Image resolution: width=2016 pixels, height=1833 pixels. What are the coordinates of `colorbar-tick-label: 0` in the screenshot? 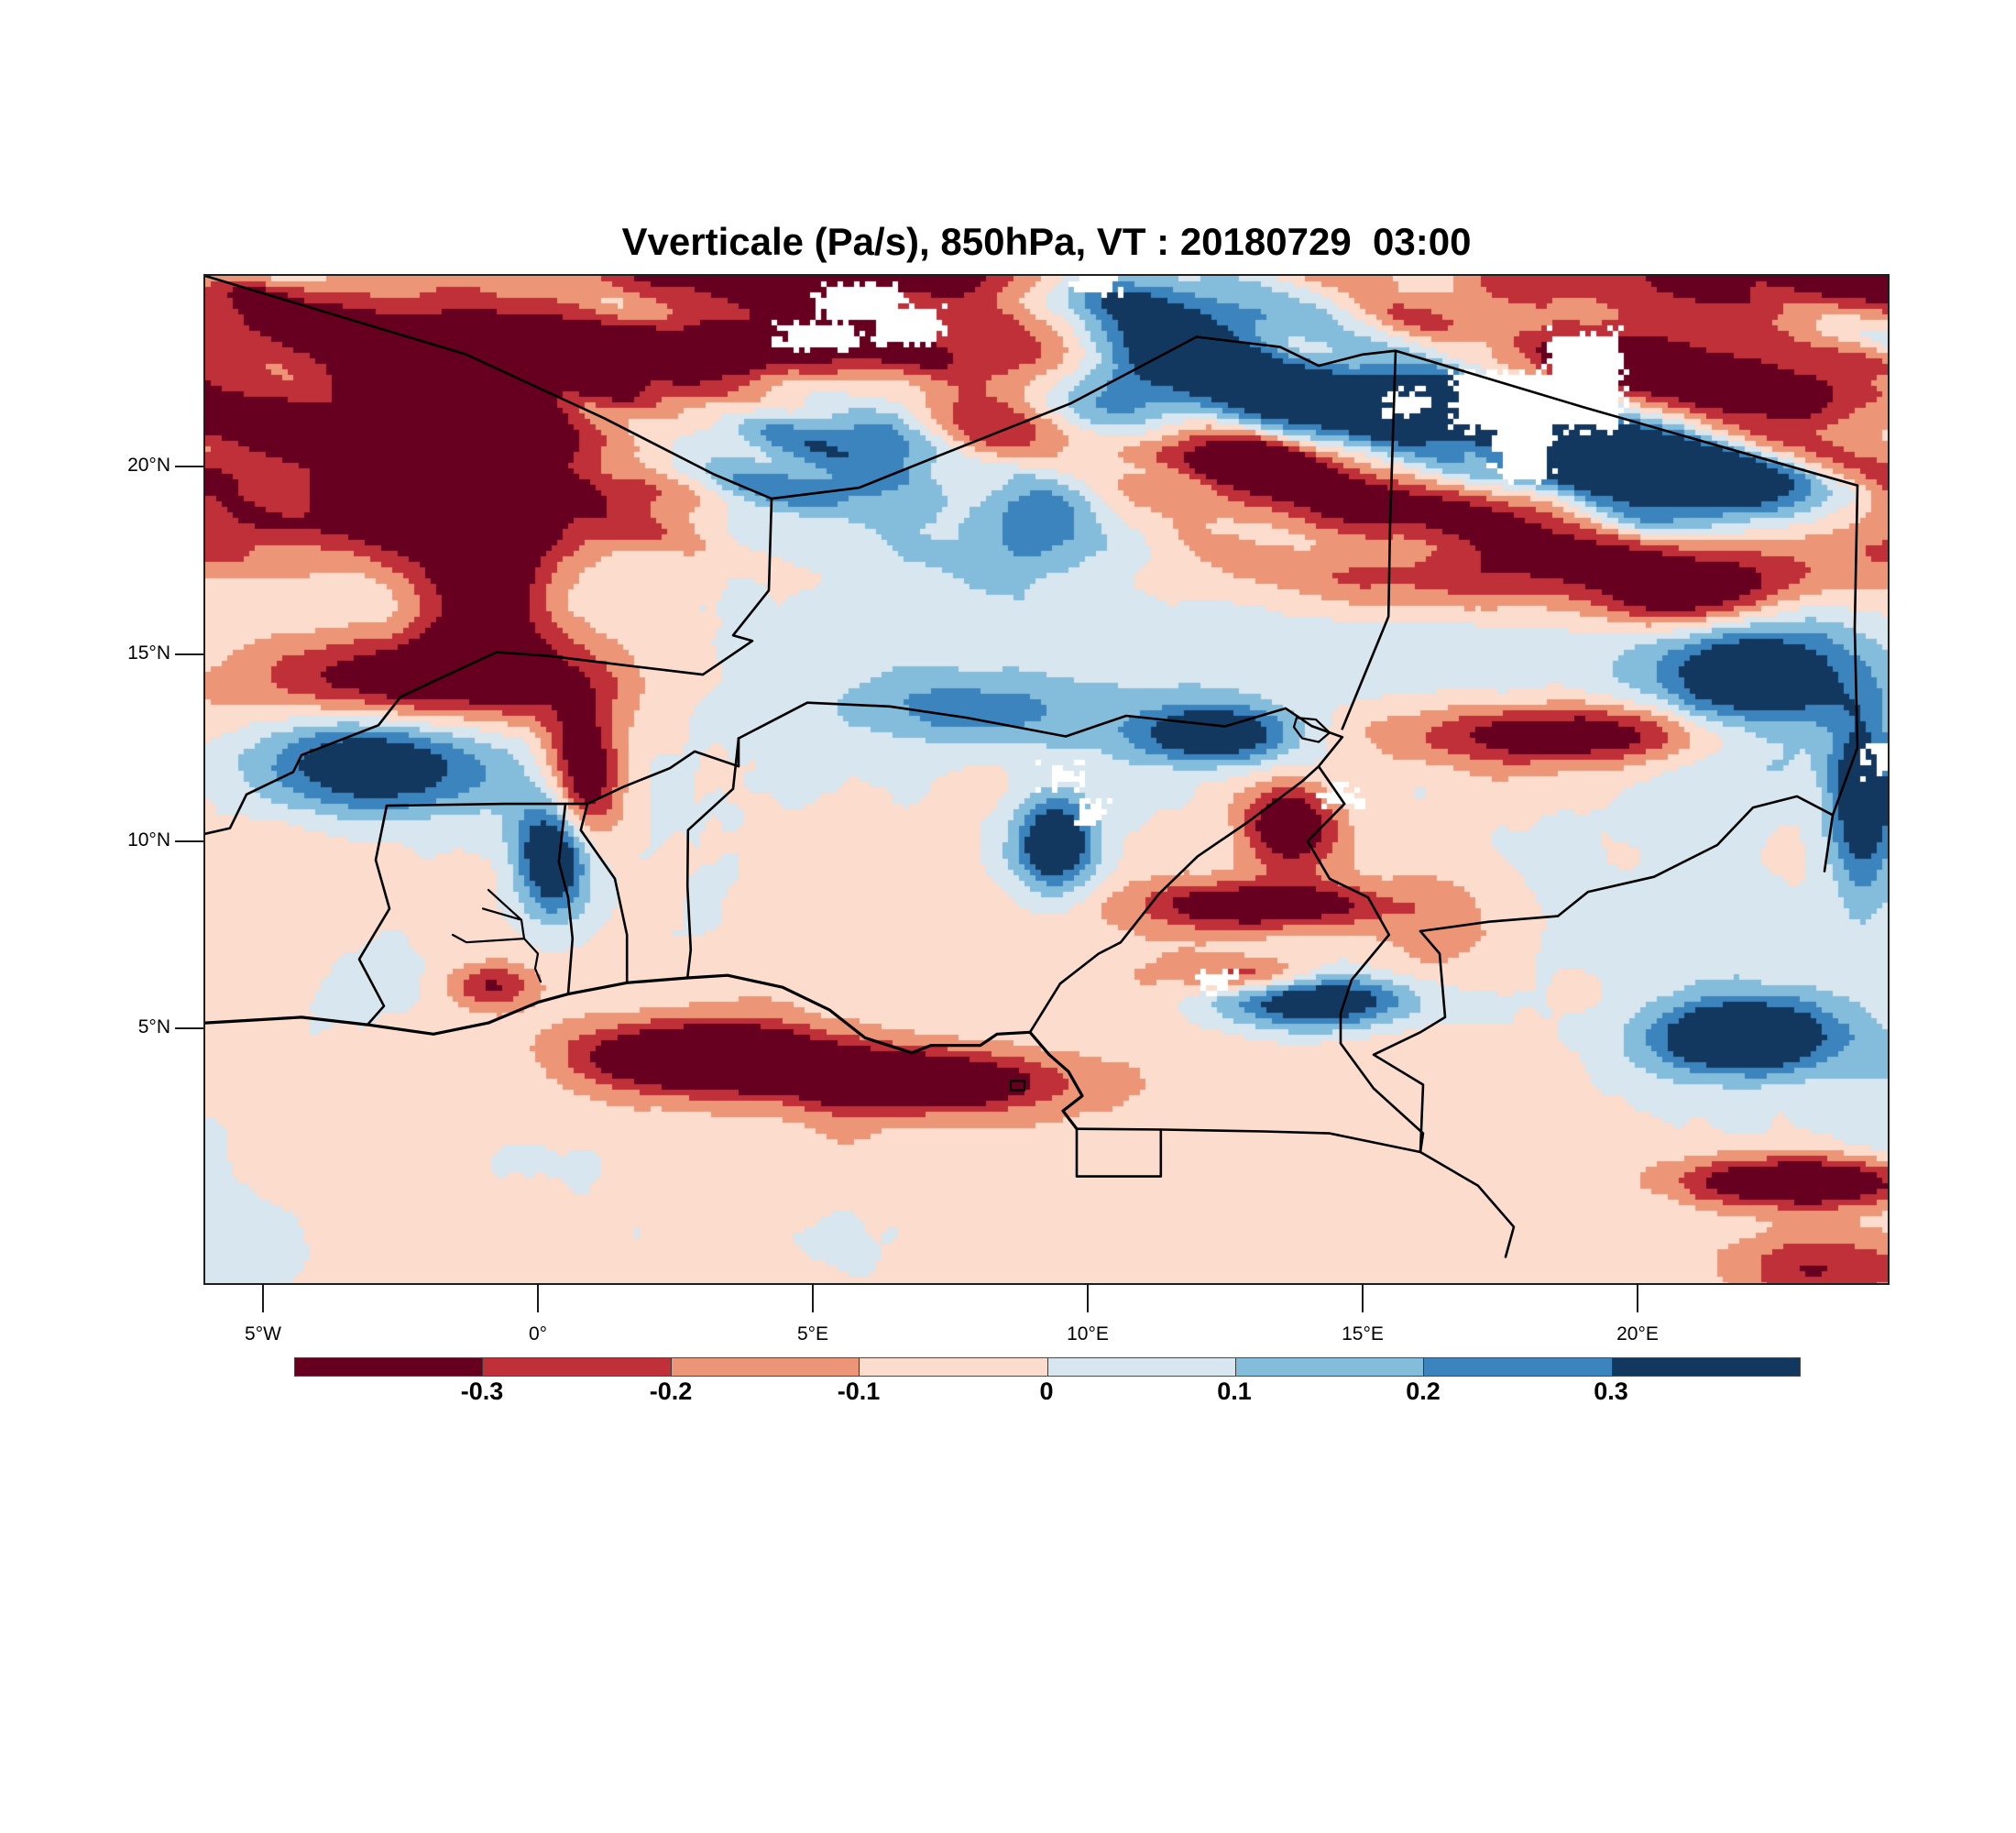 It's located at (1046, 1391).